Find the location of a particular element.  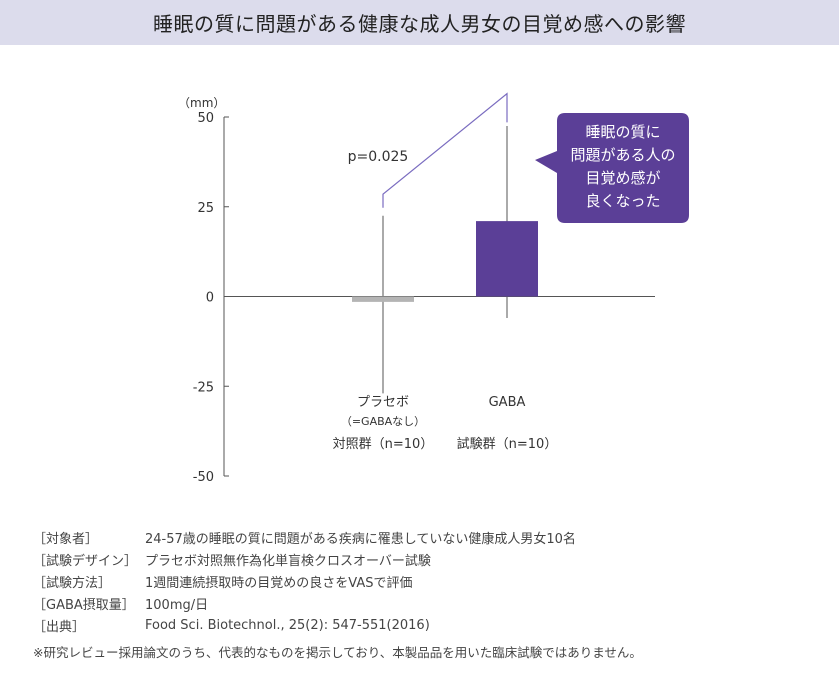

callout-line: 良くなった is located at coordinates (622, 201).